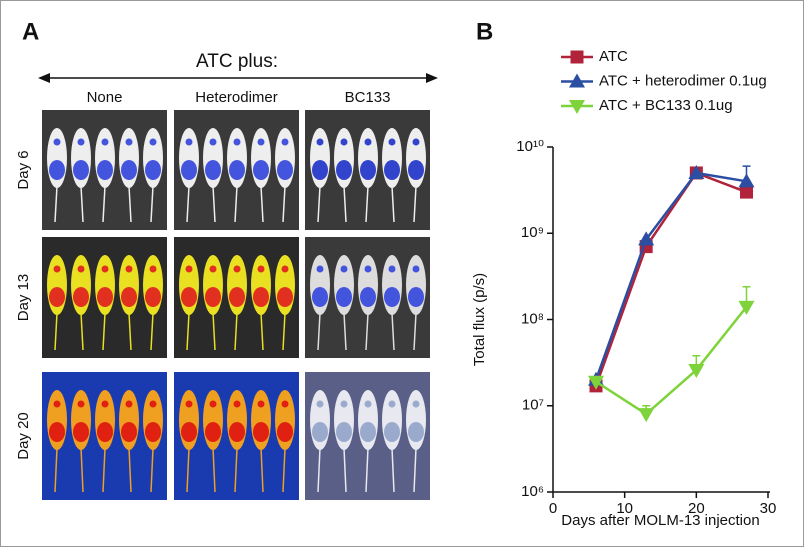 The image size is (805, 553). I want to click on column-label: None, so click(105, 97).